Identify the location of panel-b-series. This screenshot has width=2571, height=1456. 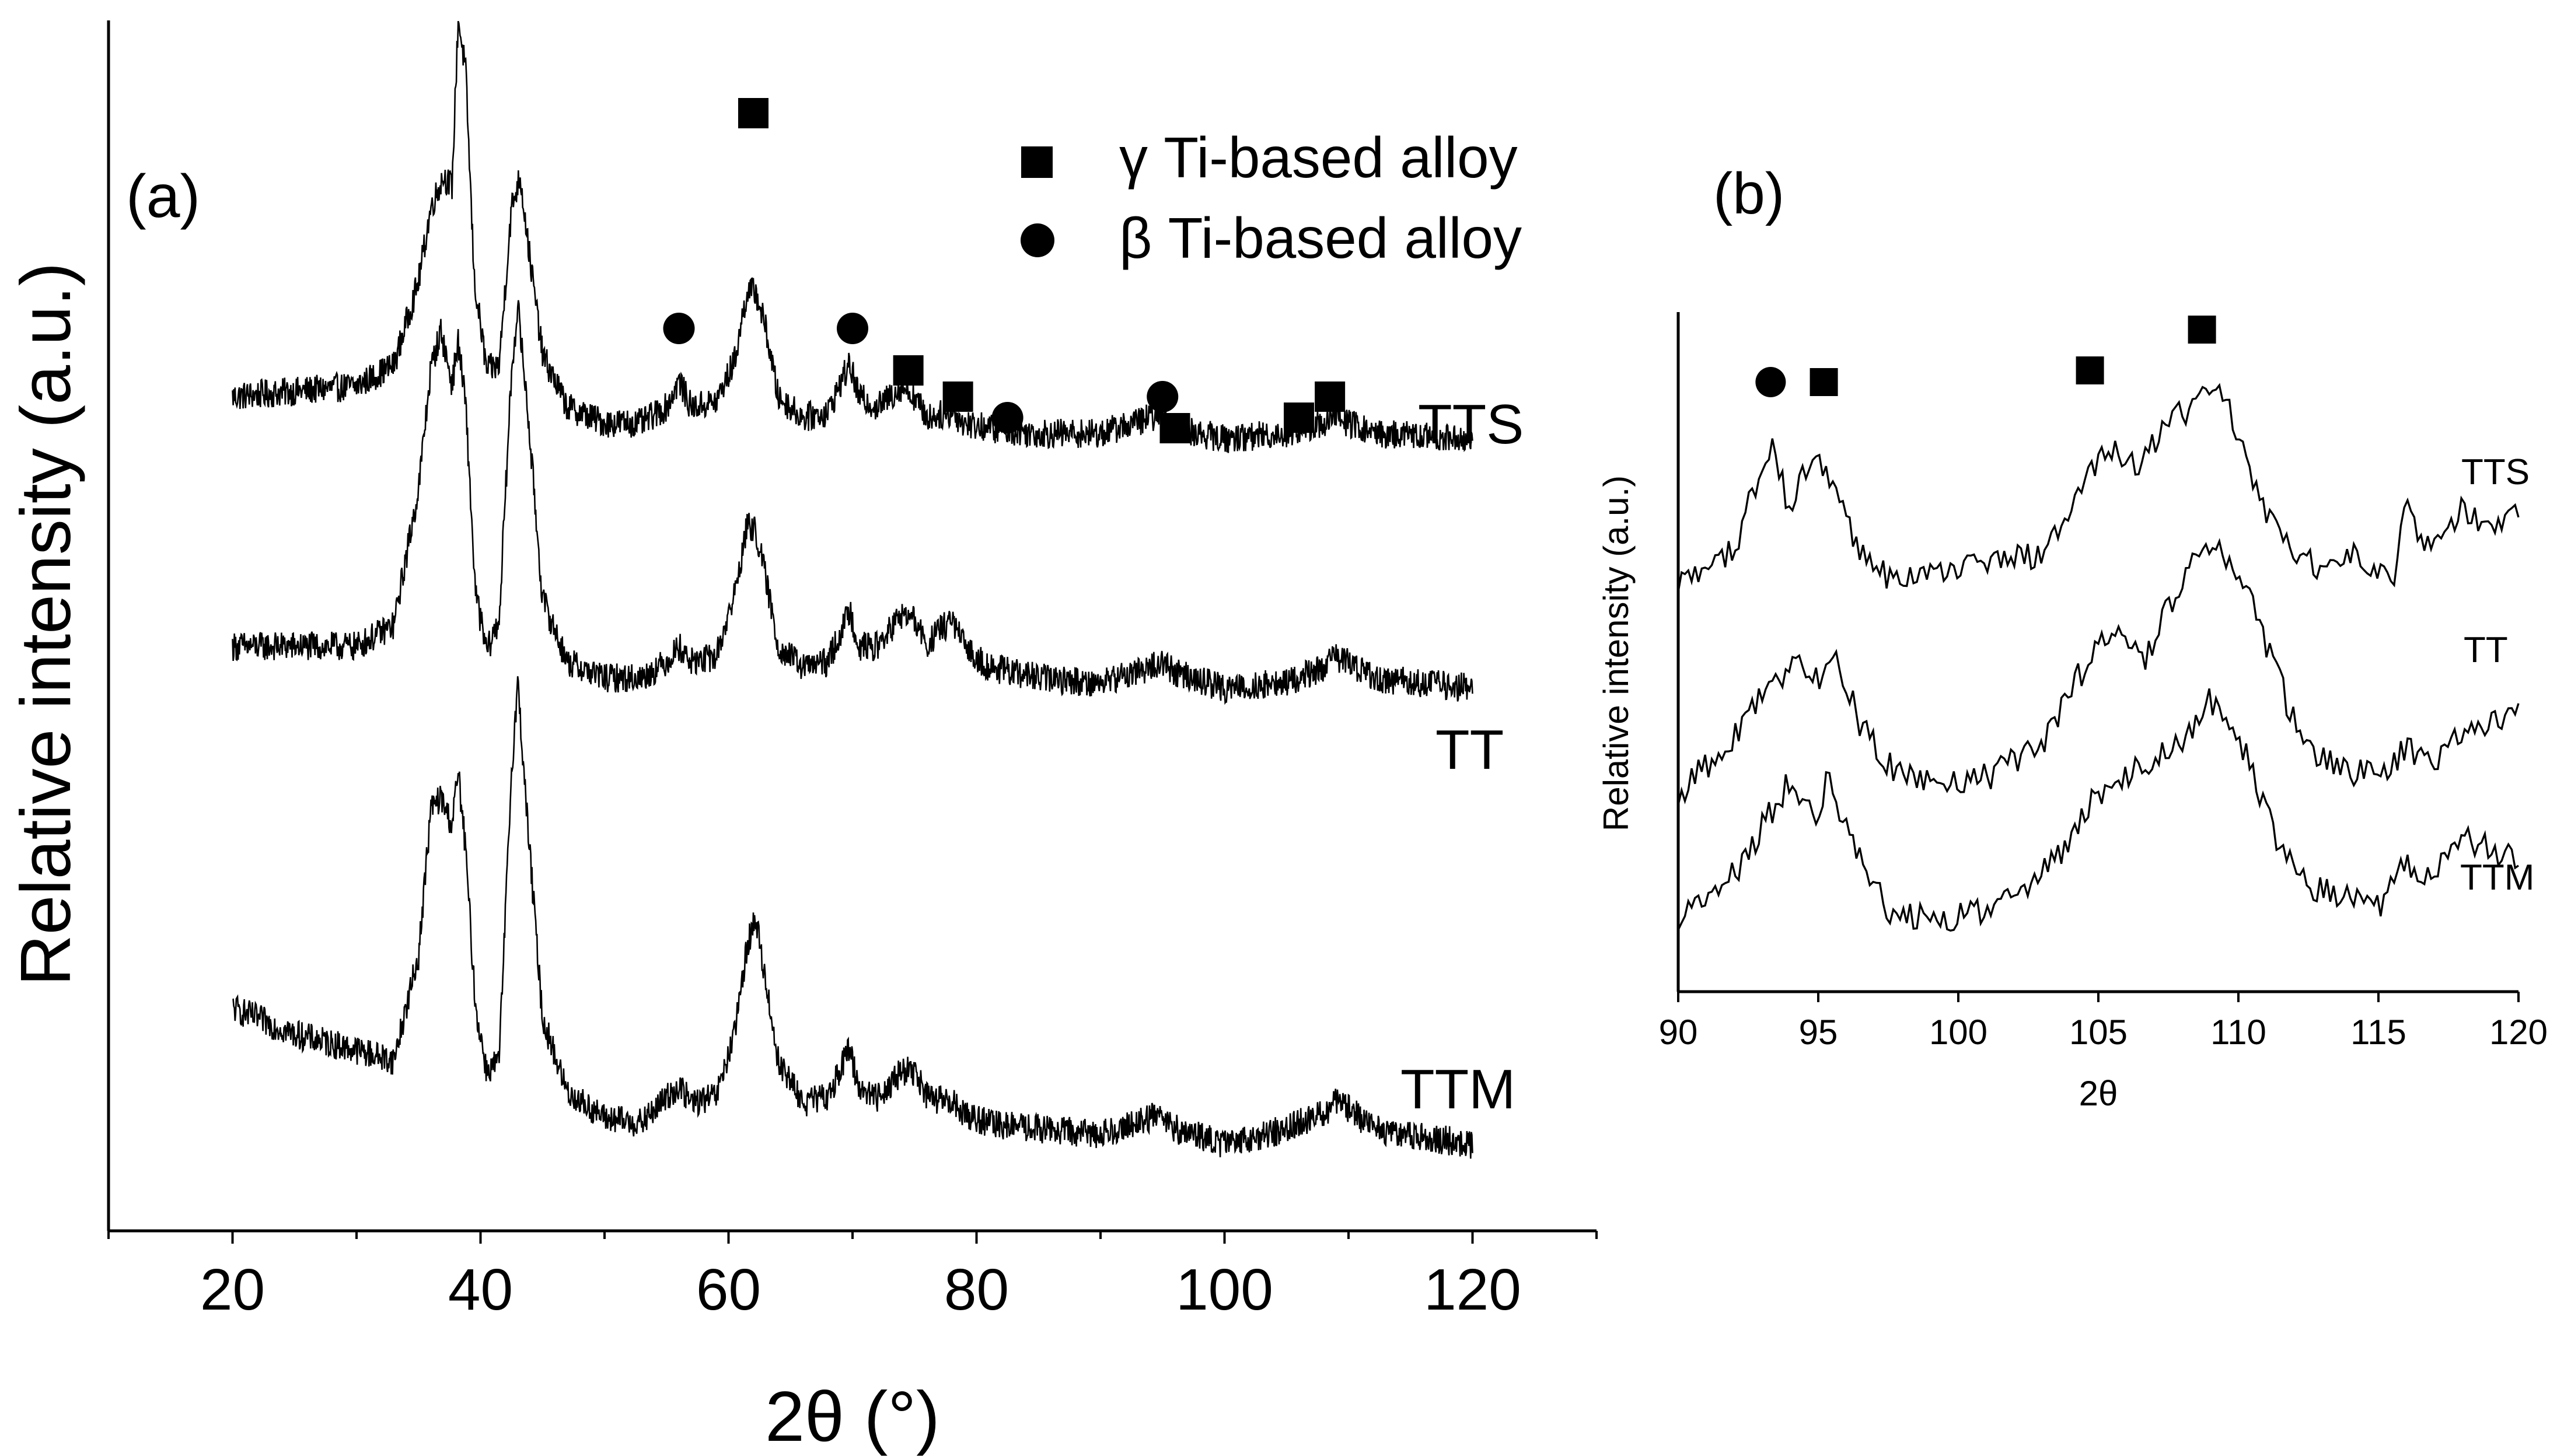
(2098, 657).